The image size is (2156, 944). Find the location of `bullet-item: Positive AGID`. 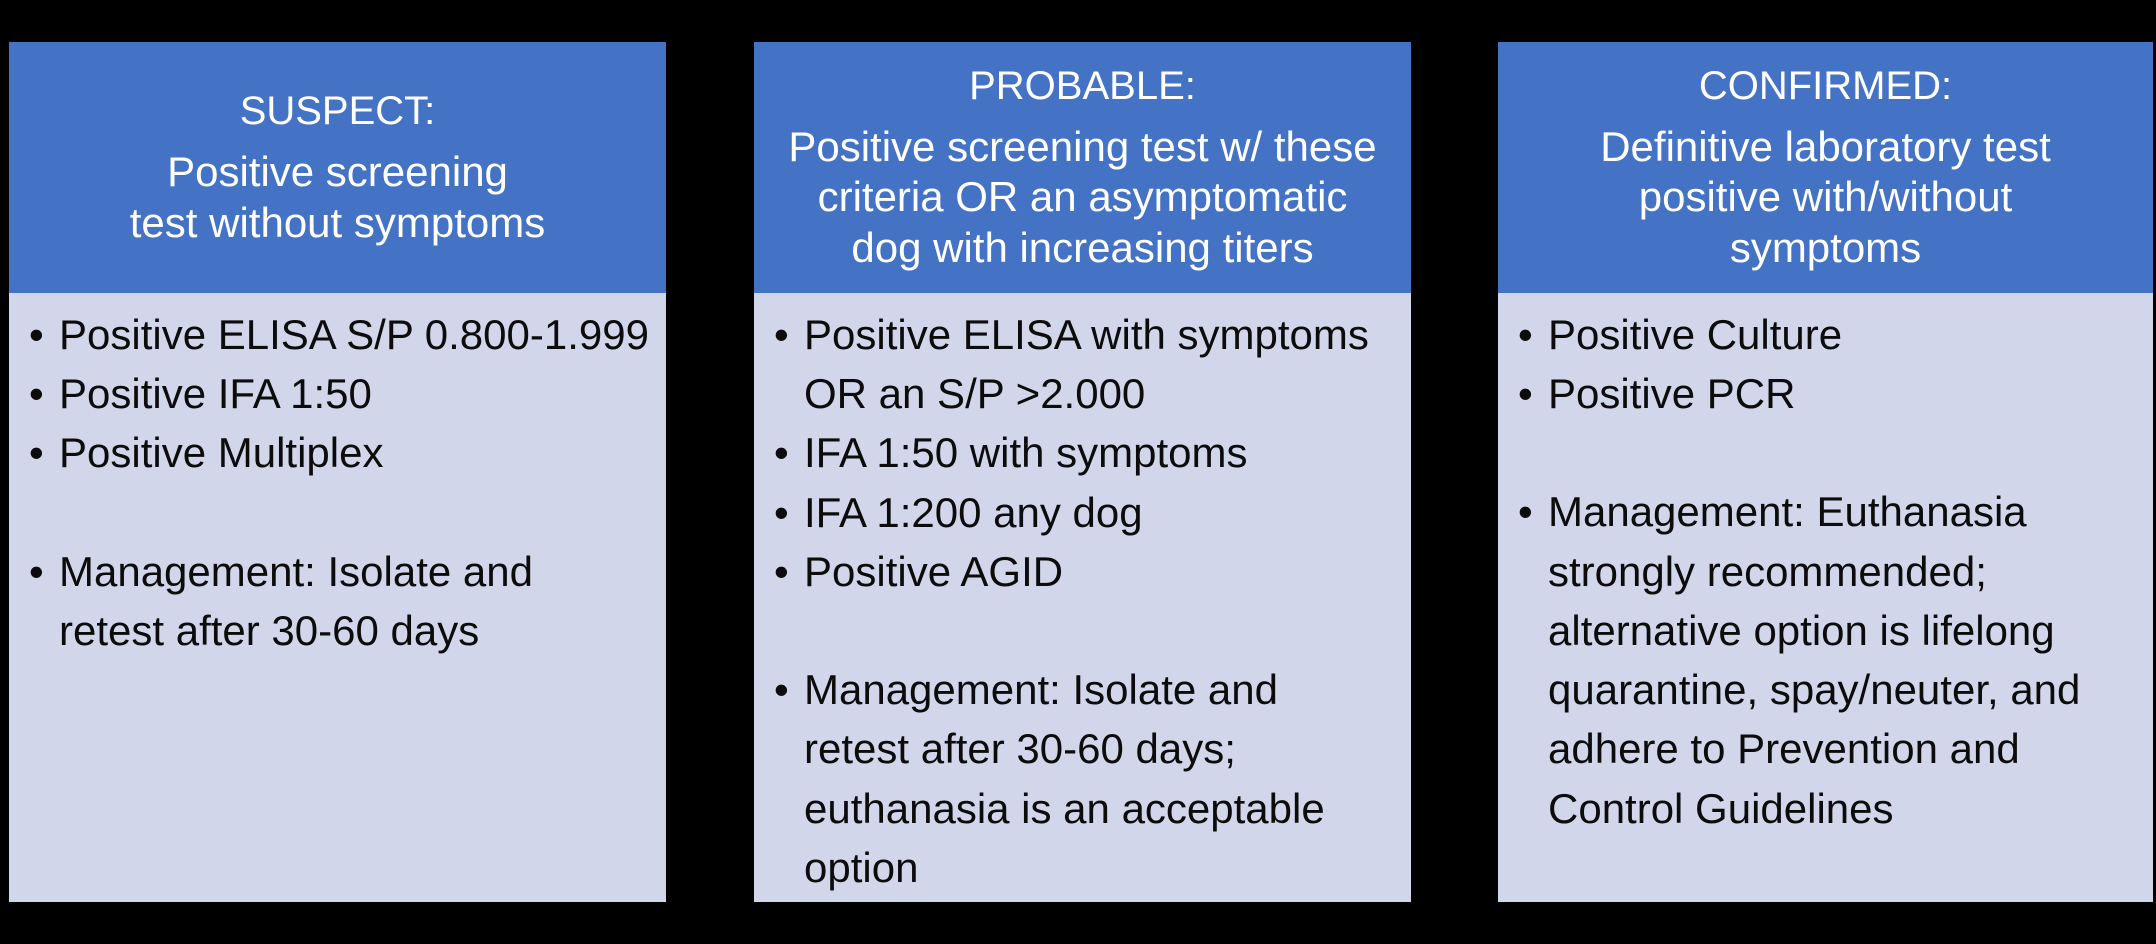

bullet-item: Positive AGID is located at coordinates (1085, 571).